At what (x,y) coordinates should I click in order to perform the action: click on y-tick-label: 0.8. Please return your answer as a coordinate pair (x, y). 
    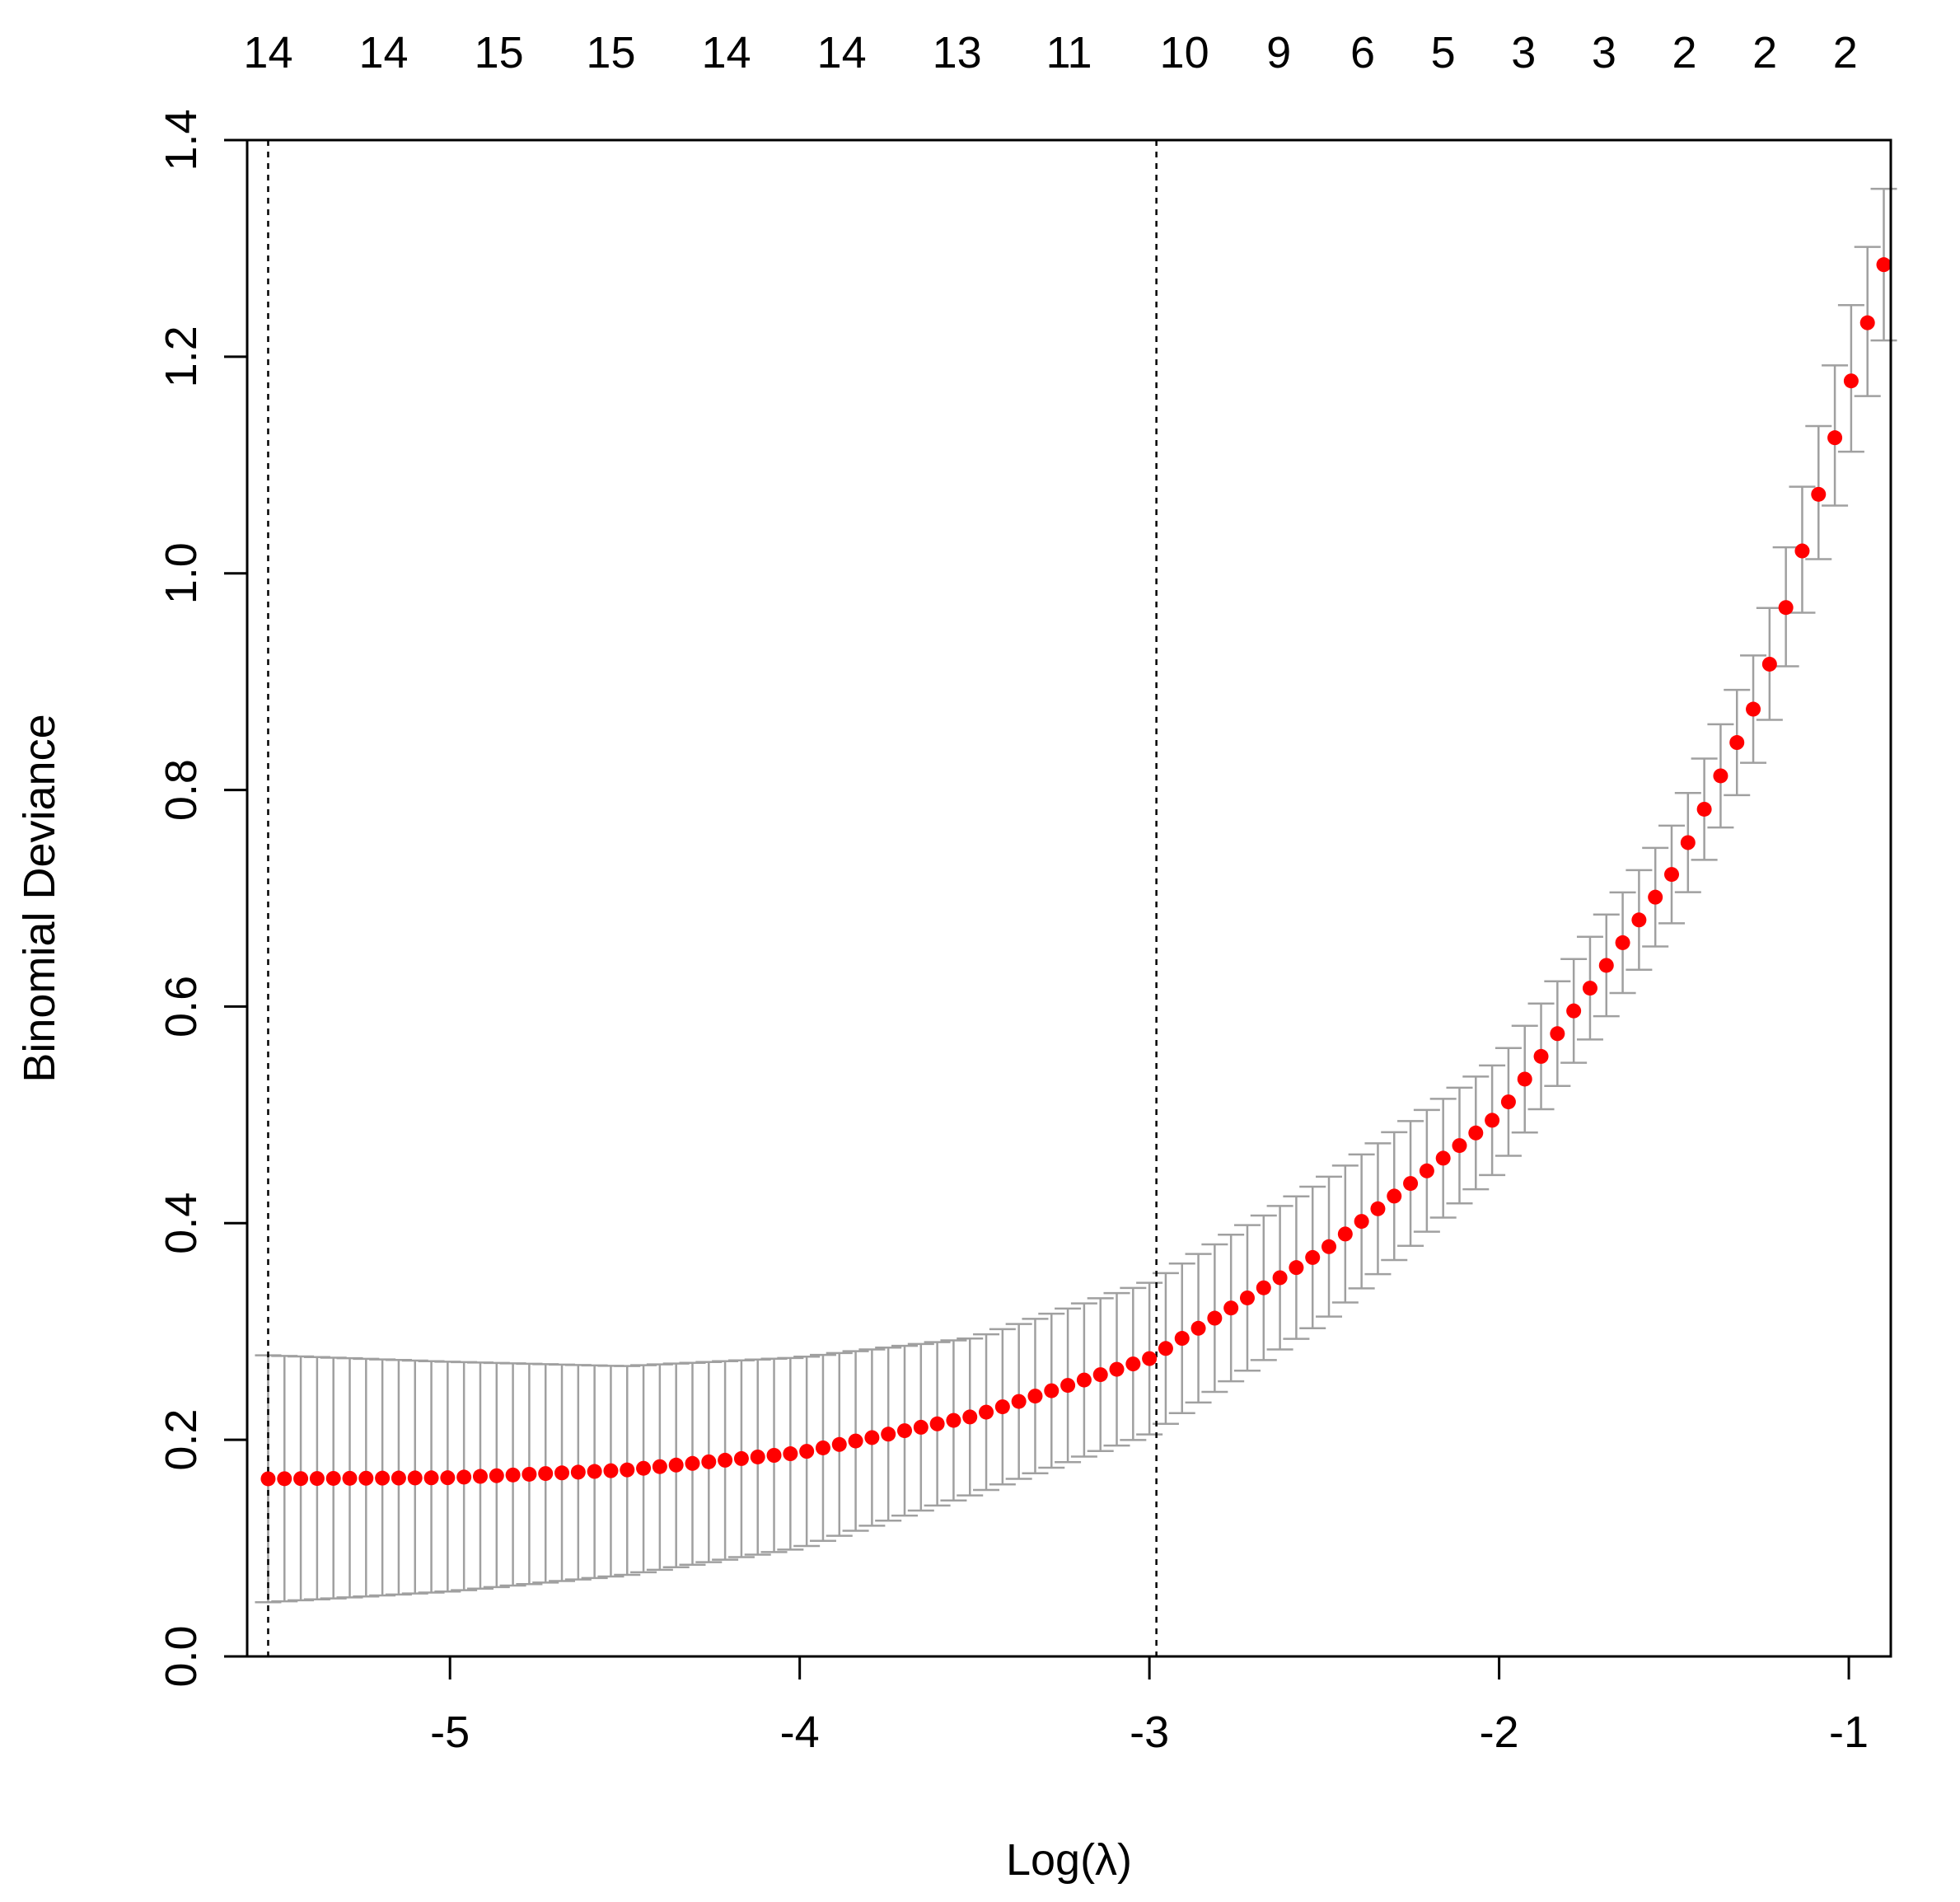
    Looking at the image, I should click on (182, 790).